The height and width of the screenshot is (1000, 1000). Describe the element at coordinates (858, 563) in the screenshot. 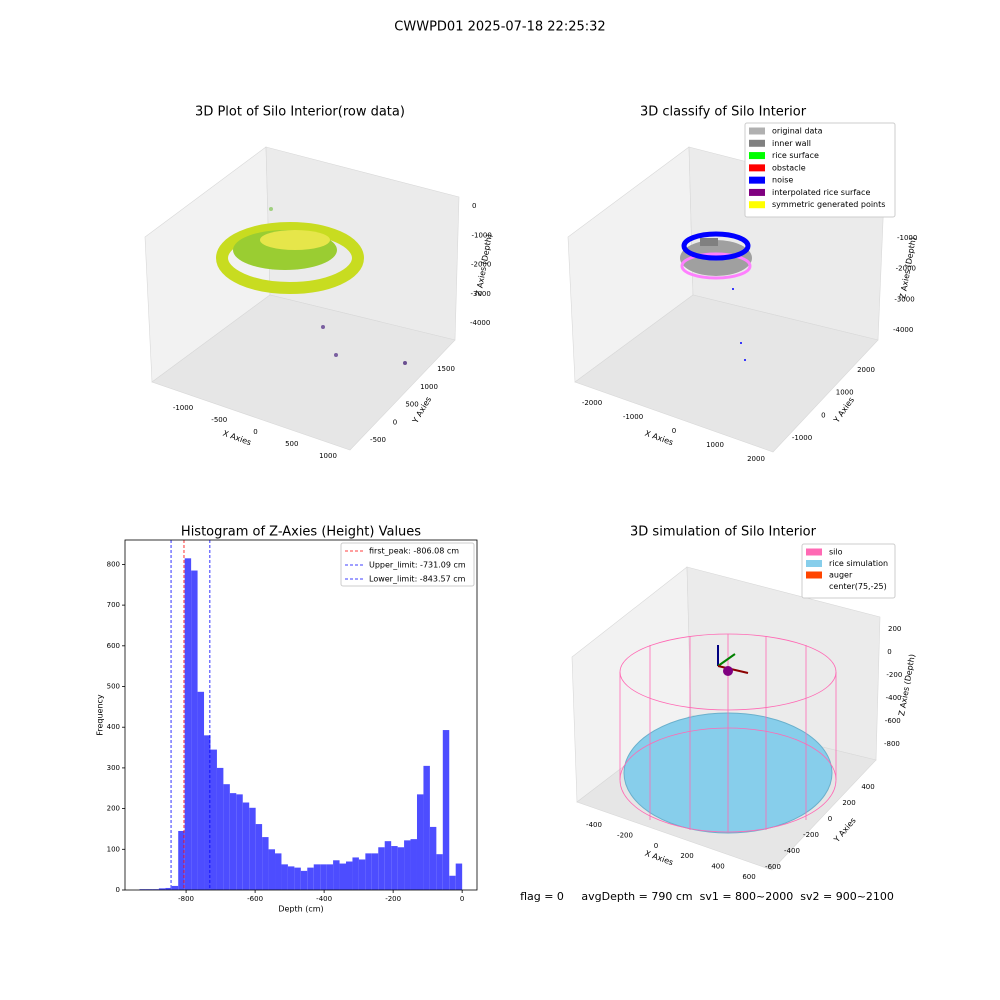

I see `legend-label: rice simulation` at that location.